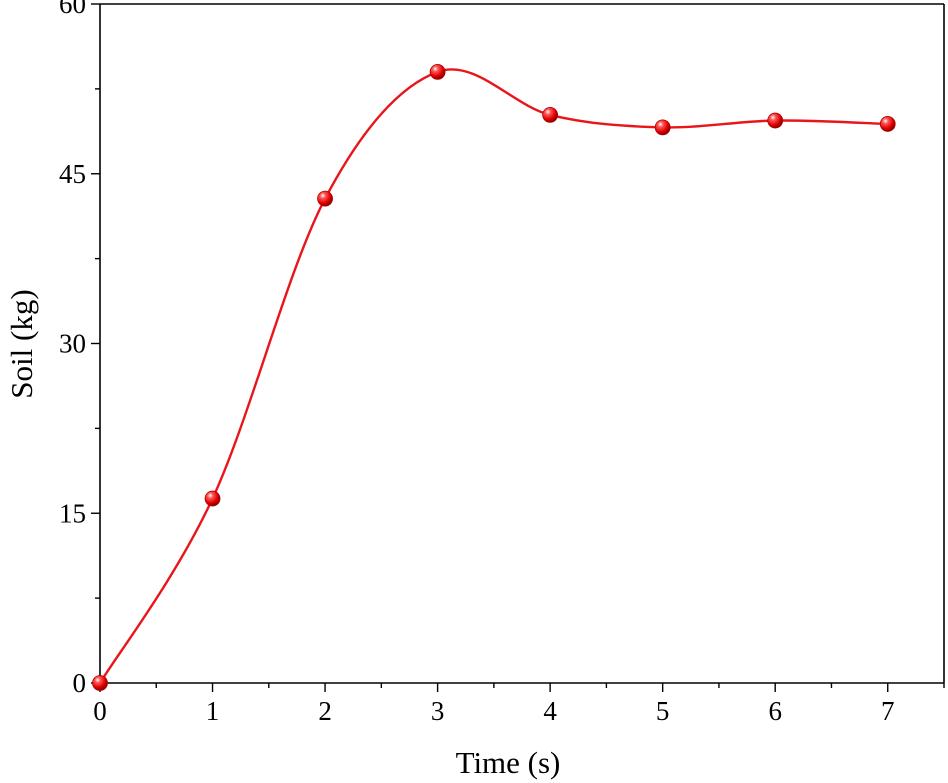 This screenshot has height=783, width=948. Describe the element at coordinates (325, 711) in the screenshot. I see `x-tick-label: 2` at that location.